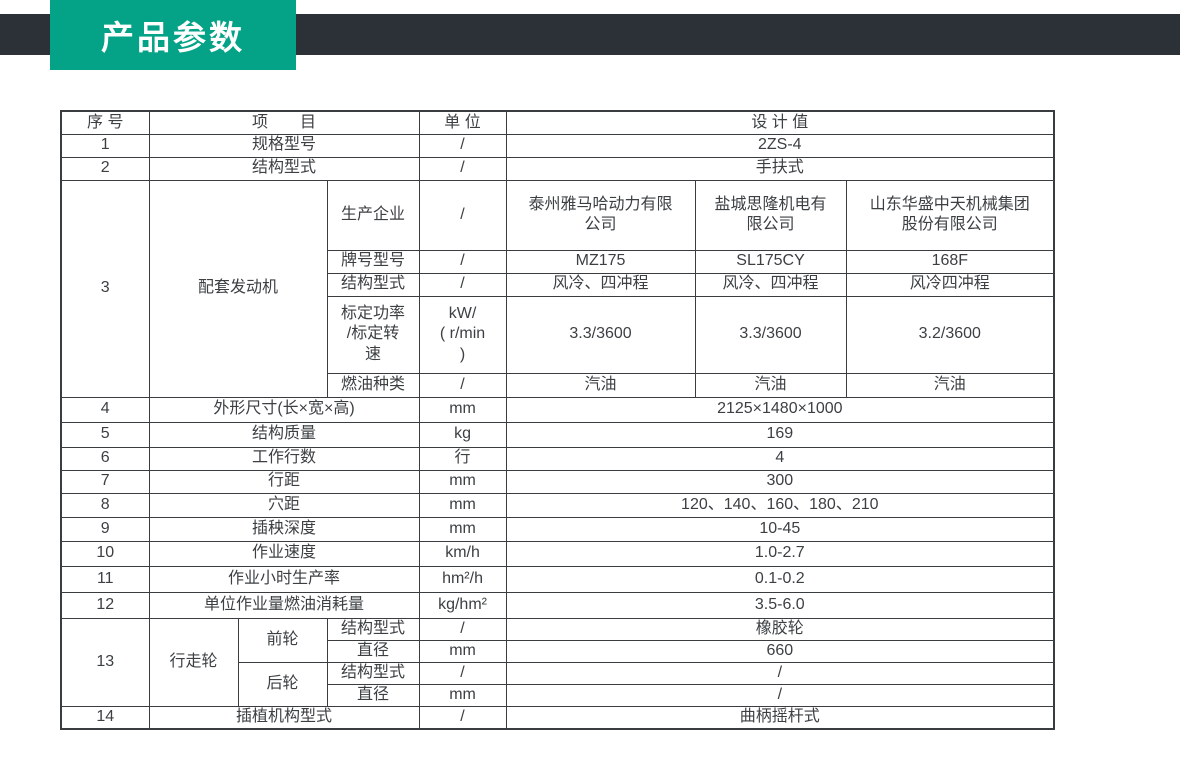 This screenshot has height=763, width=1180. Describe the element at coordinates (105, 717) in the screenshot. I see `r14-no: 14` at that location.